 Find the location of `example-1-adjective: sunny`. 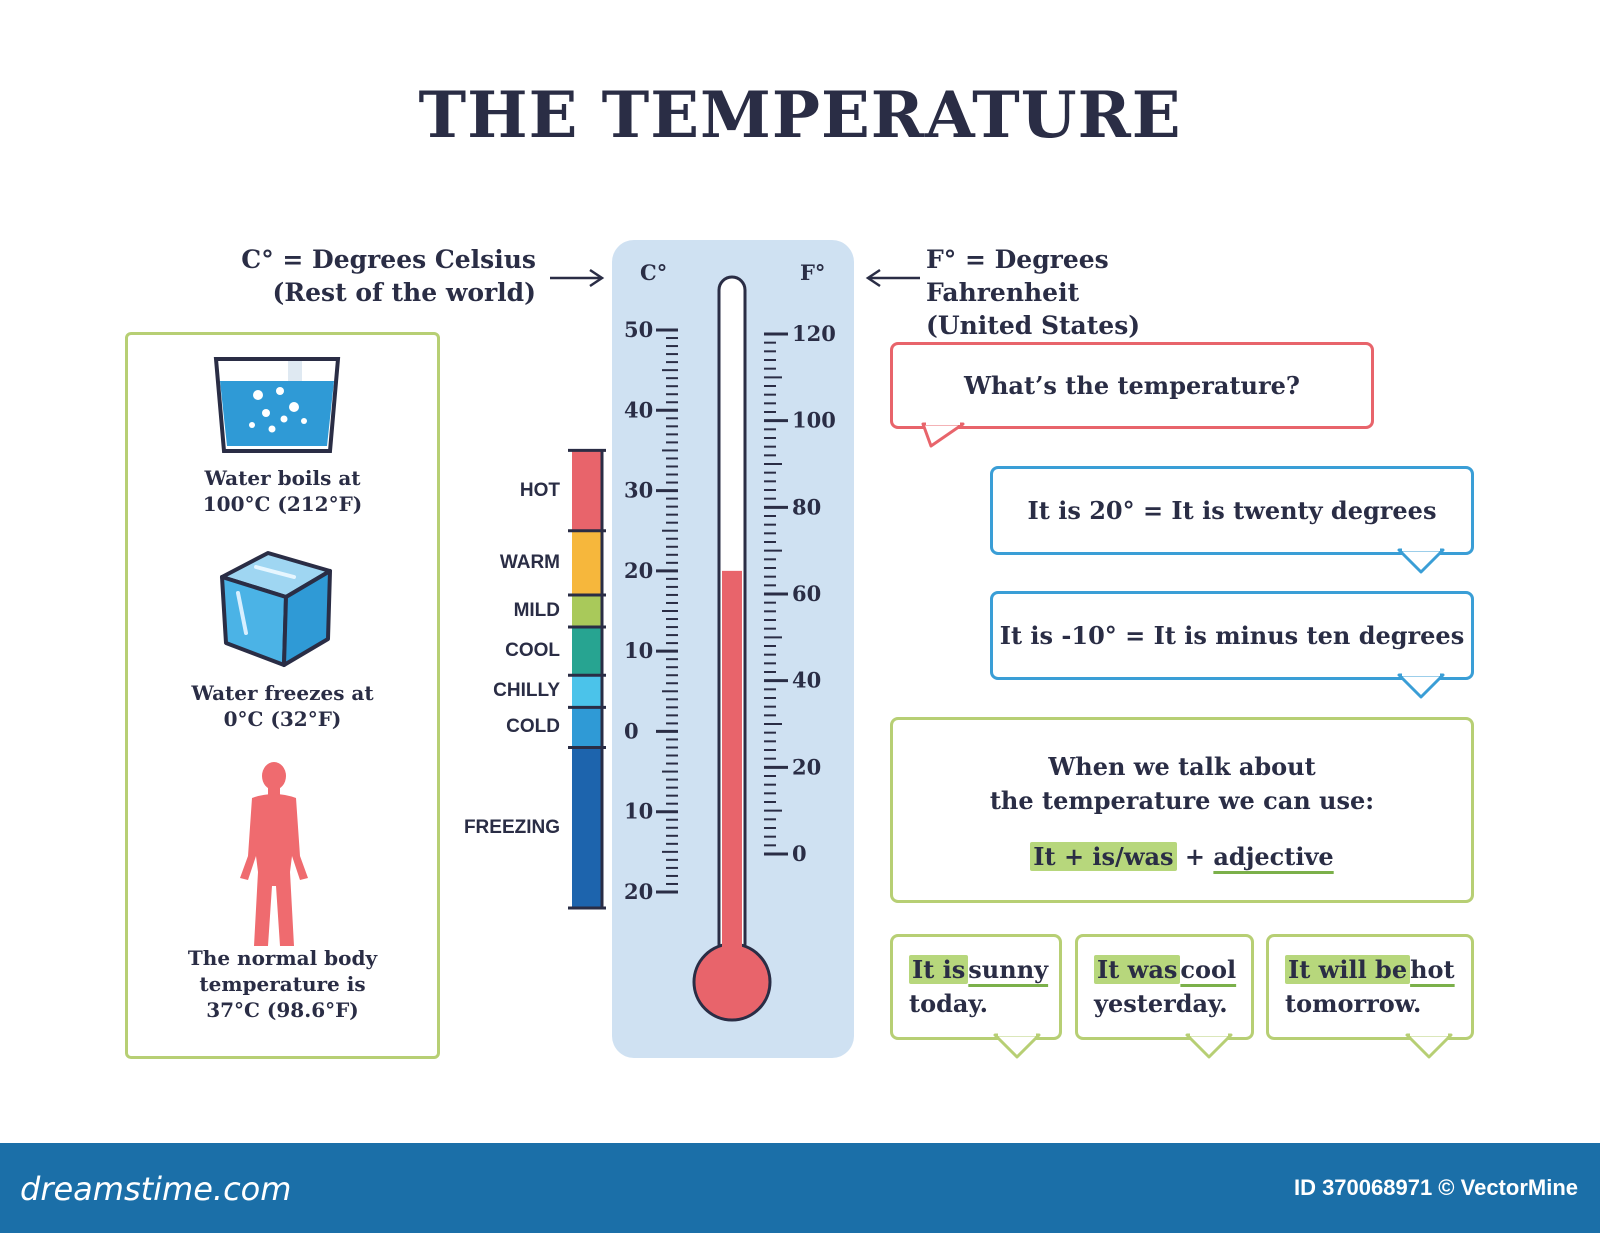

example-1-adjective: sunny is located at coordinates (1008, 969).